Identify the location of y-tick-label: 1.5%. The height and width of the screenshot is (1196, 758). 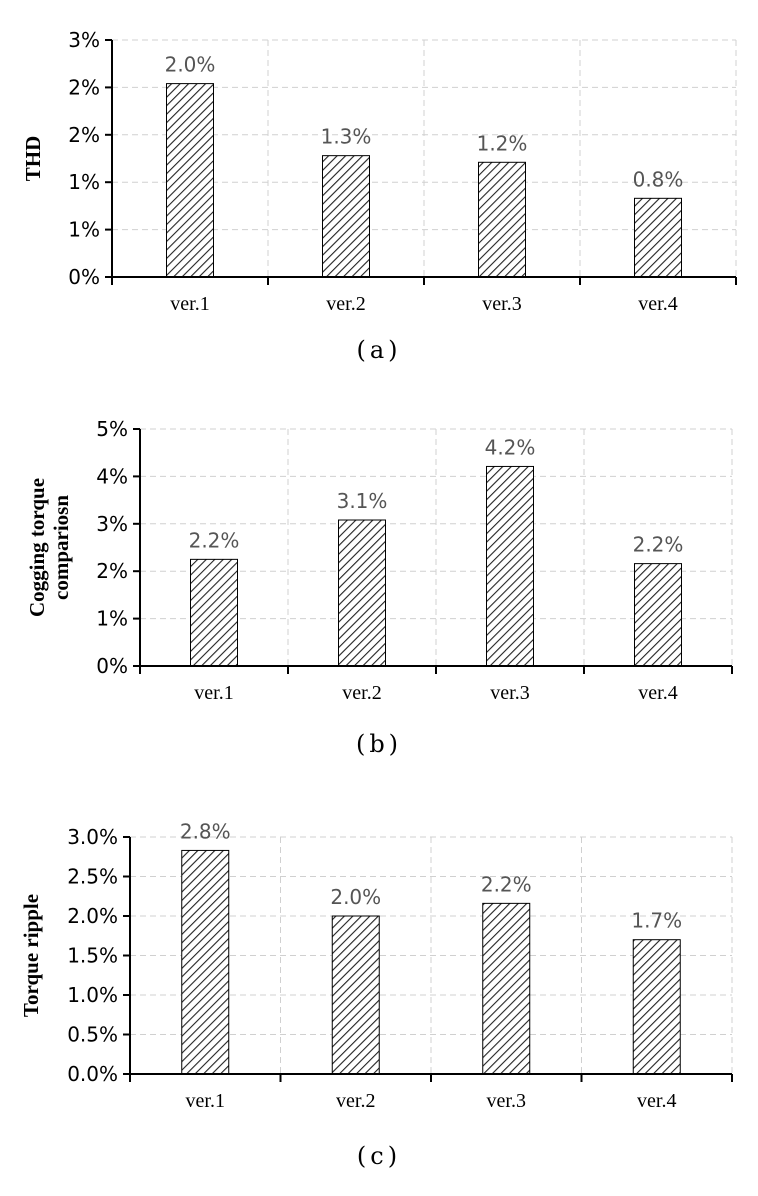
(92, 956).